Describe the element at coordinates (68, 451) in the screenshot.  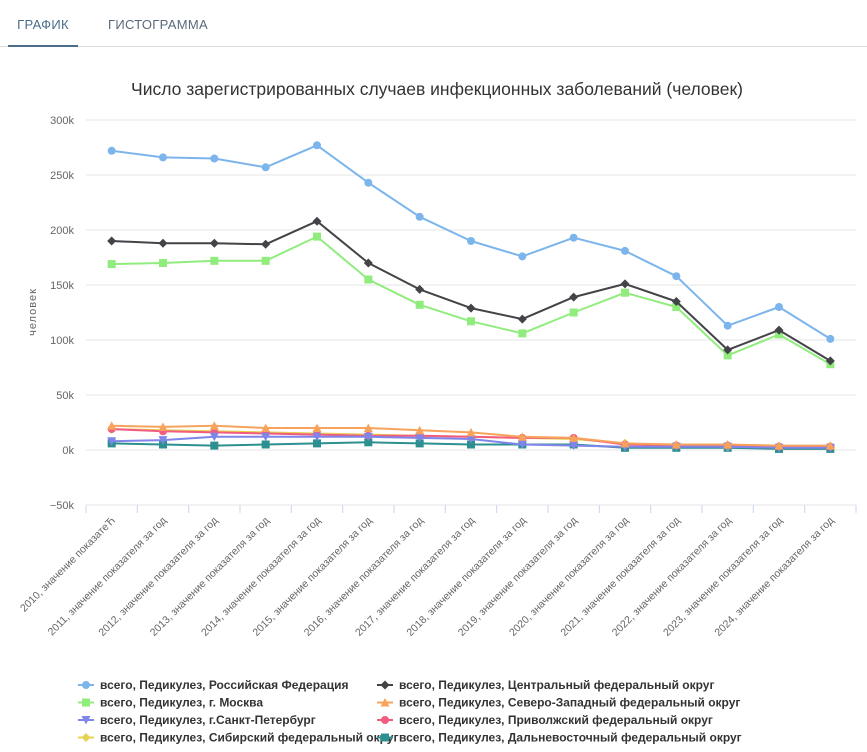
I see `y-tick-label: 0k` at that location.